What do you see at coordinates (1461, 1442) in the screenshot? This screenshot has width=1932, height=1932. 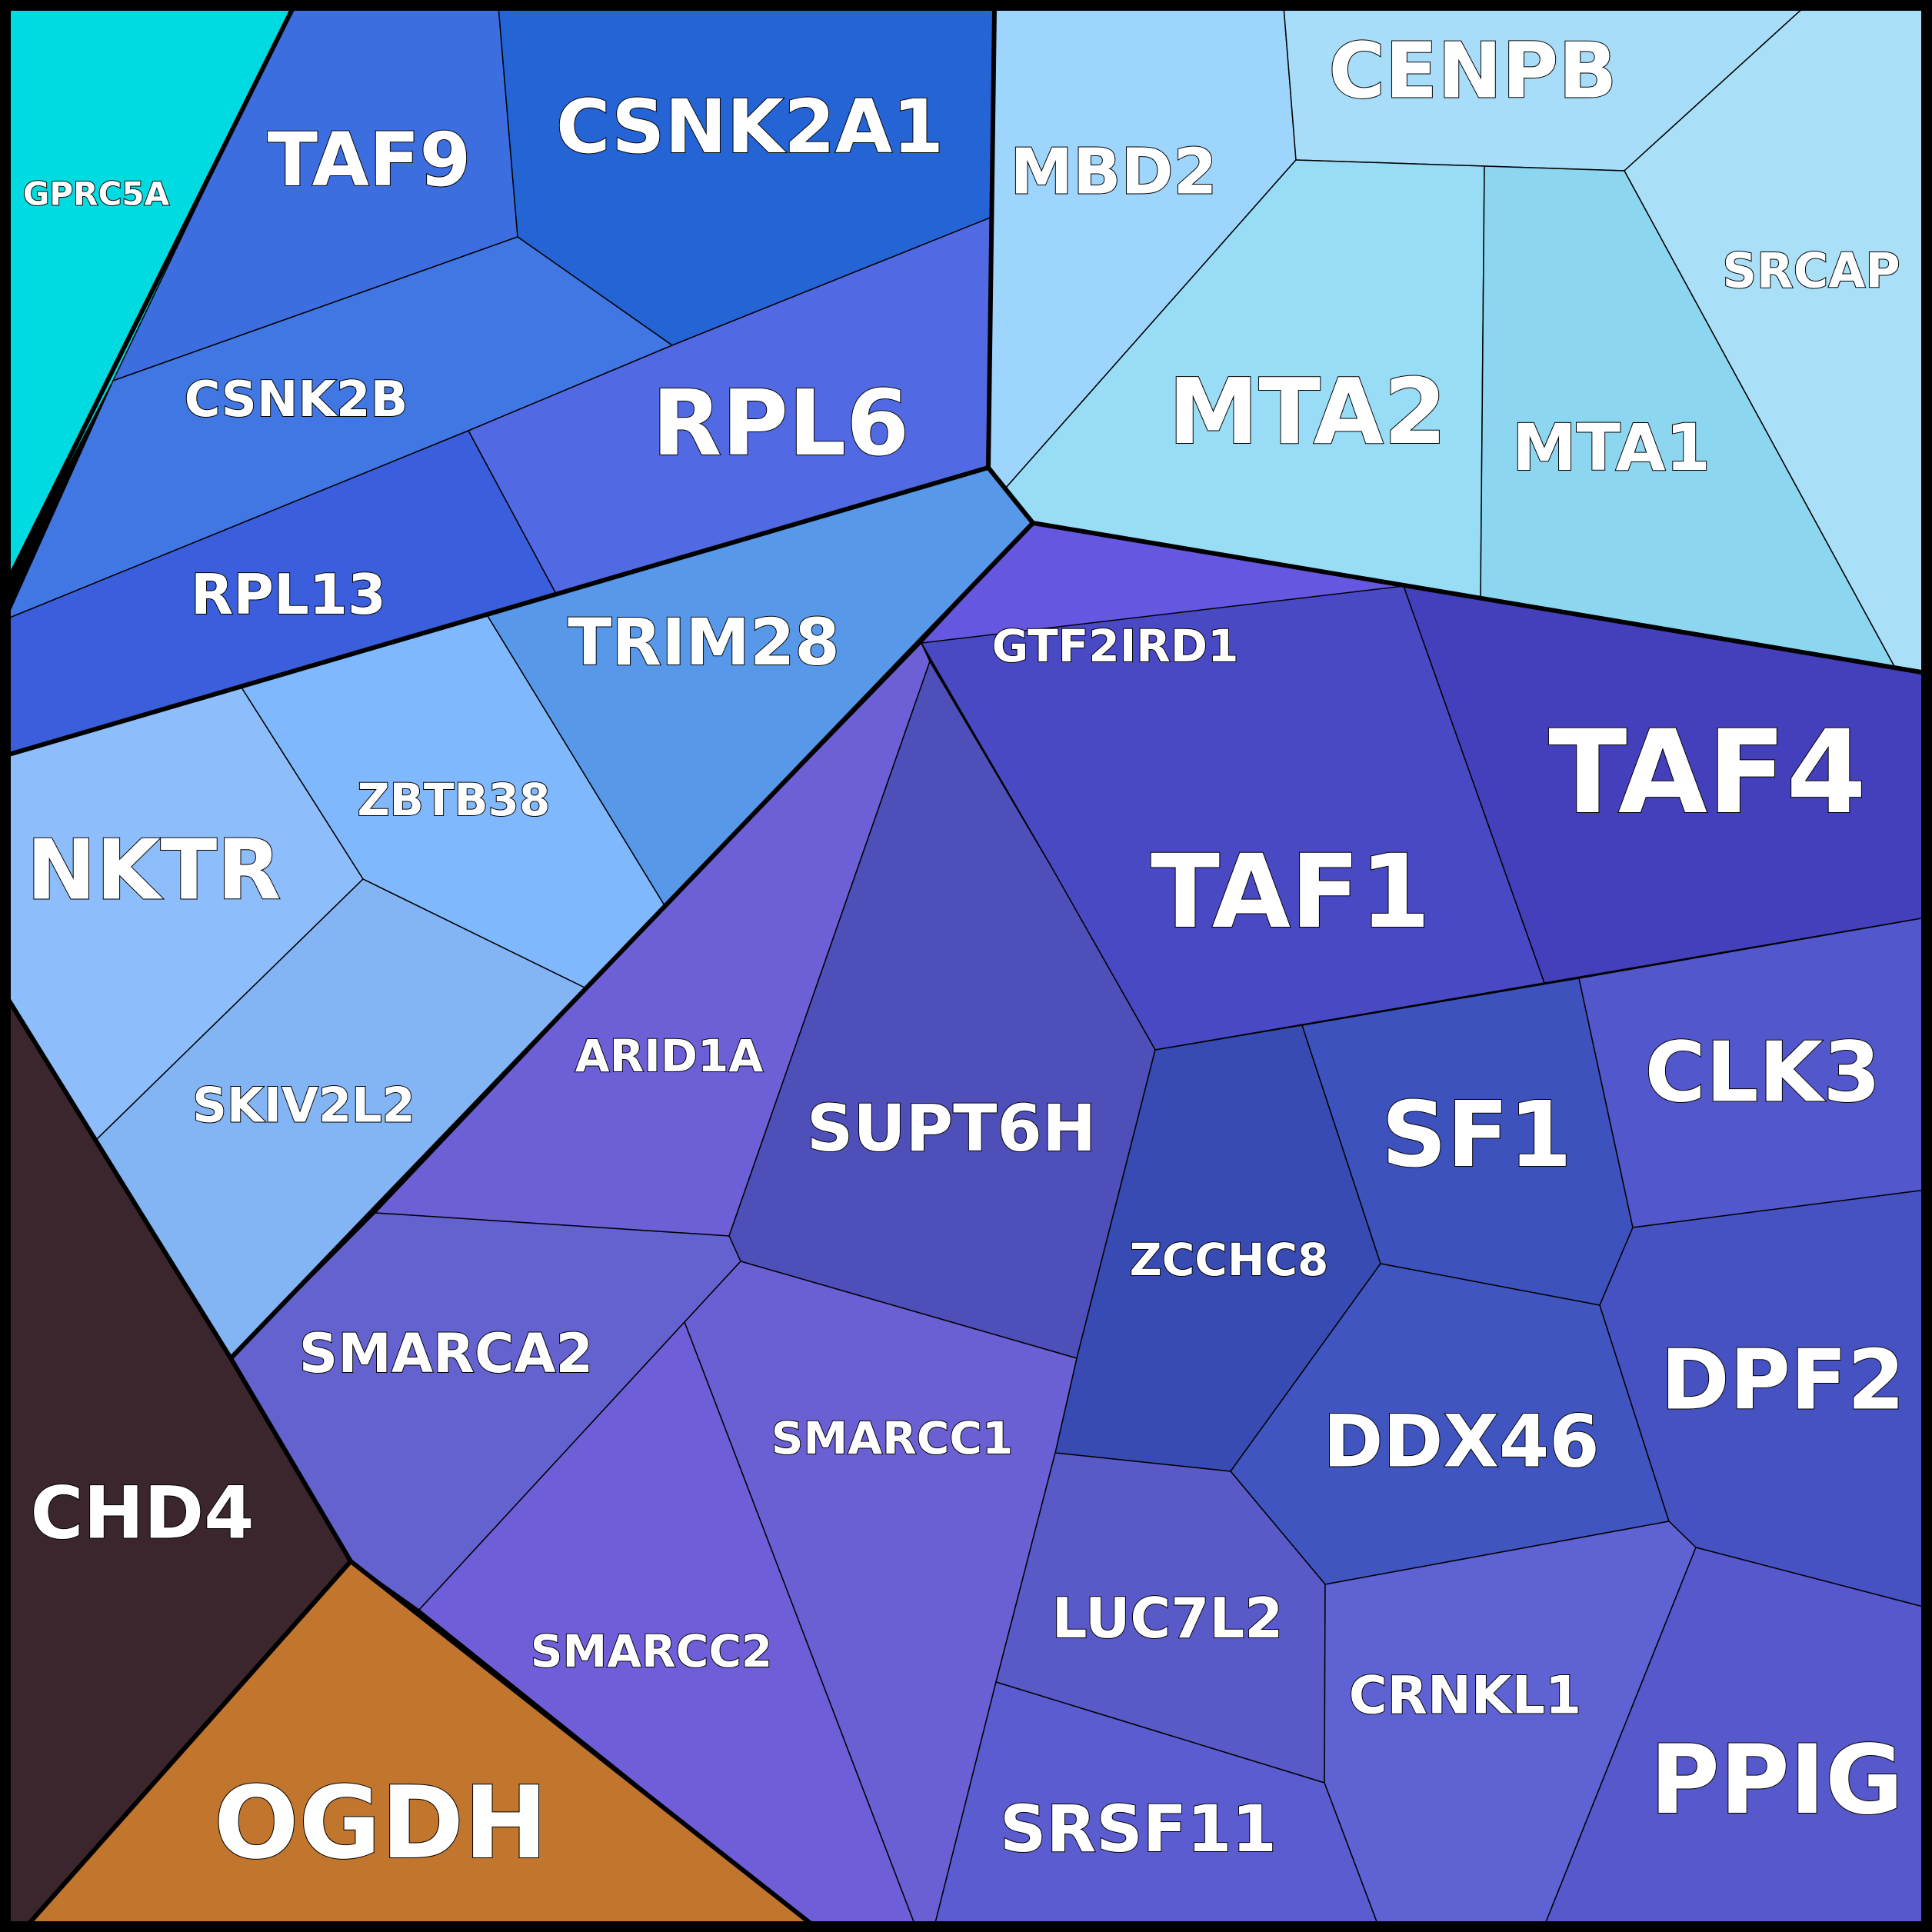 I see `cell-label-ddx46: DDX46` at bounding box center [1461, 1442].